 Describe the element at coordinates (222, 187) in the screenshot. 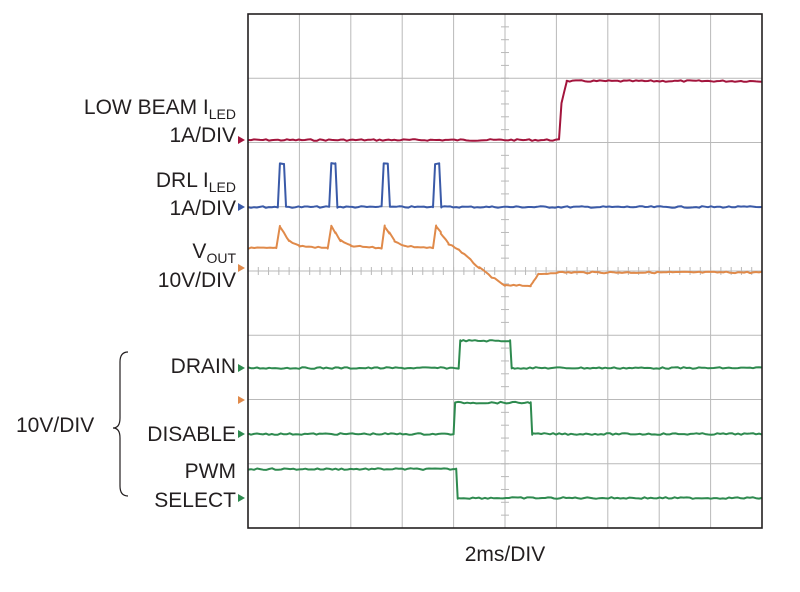

I see `drl-subscript: LED` at that location.